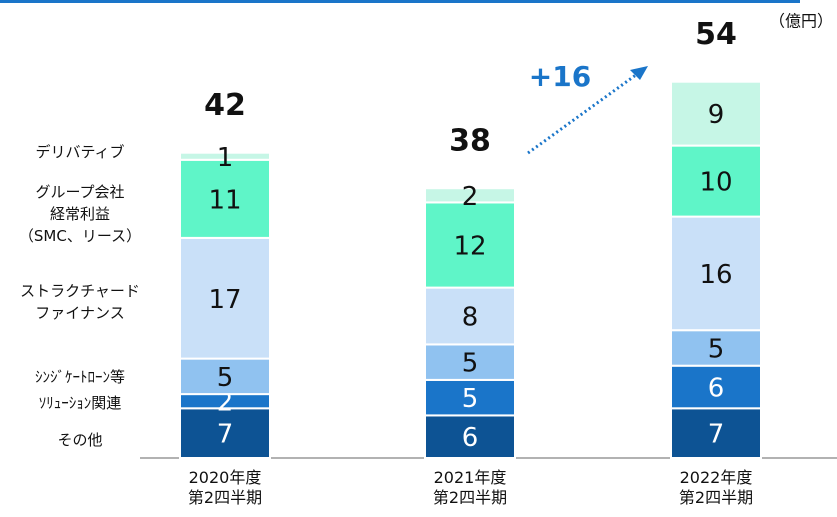 This screenshot has height=517, width=837. What do you see at coordinates (225, 105) in the screenshot?
I see `total-label: 42` at bounding box center [225, 105].